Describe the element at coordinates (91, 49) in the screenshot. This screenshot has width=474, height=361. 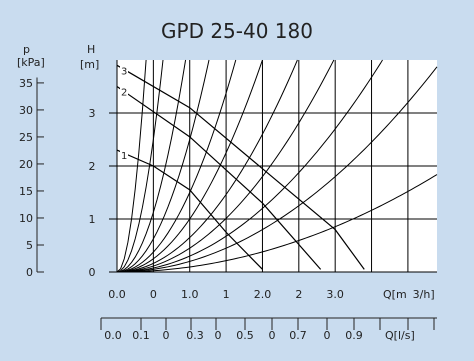
I see `head-axis-label: H` at that location.